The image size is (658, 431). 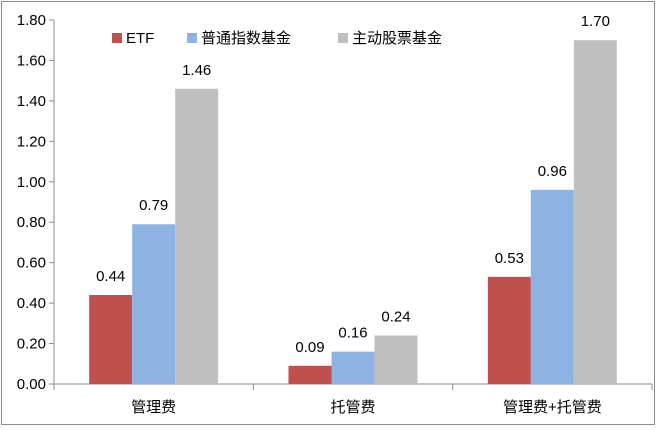 What do you see at coordinates (31, 20) in the screenshot?
I see `y-tick-label: 1.80` at bounding box center [31, 20].